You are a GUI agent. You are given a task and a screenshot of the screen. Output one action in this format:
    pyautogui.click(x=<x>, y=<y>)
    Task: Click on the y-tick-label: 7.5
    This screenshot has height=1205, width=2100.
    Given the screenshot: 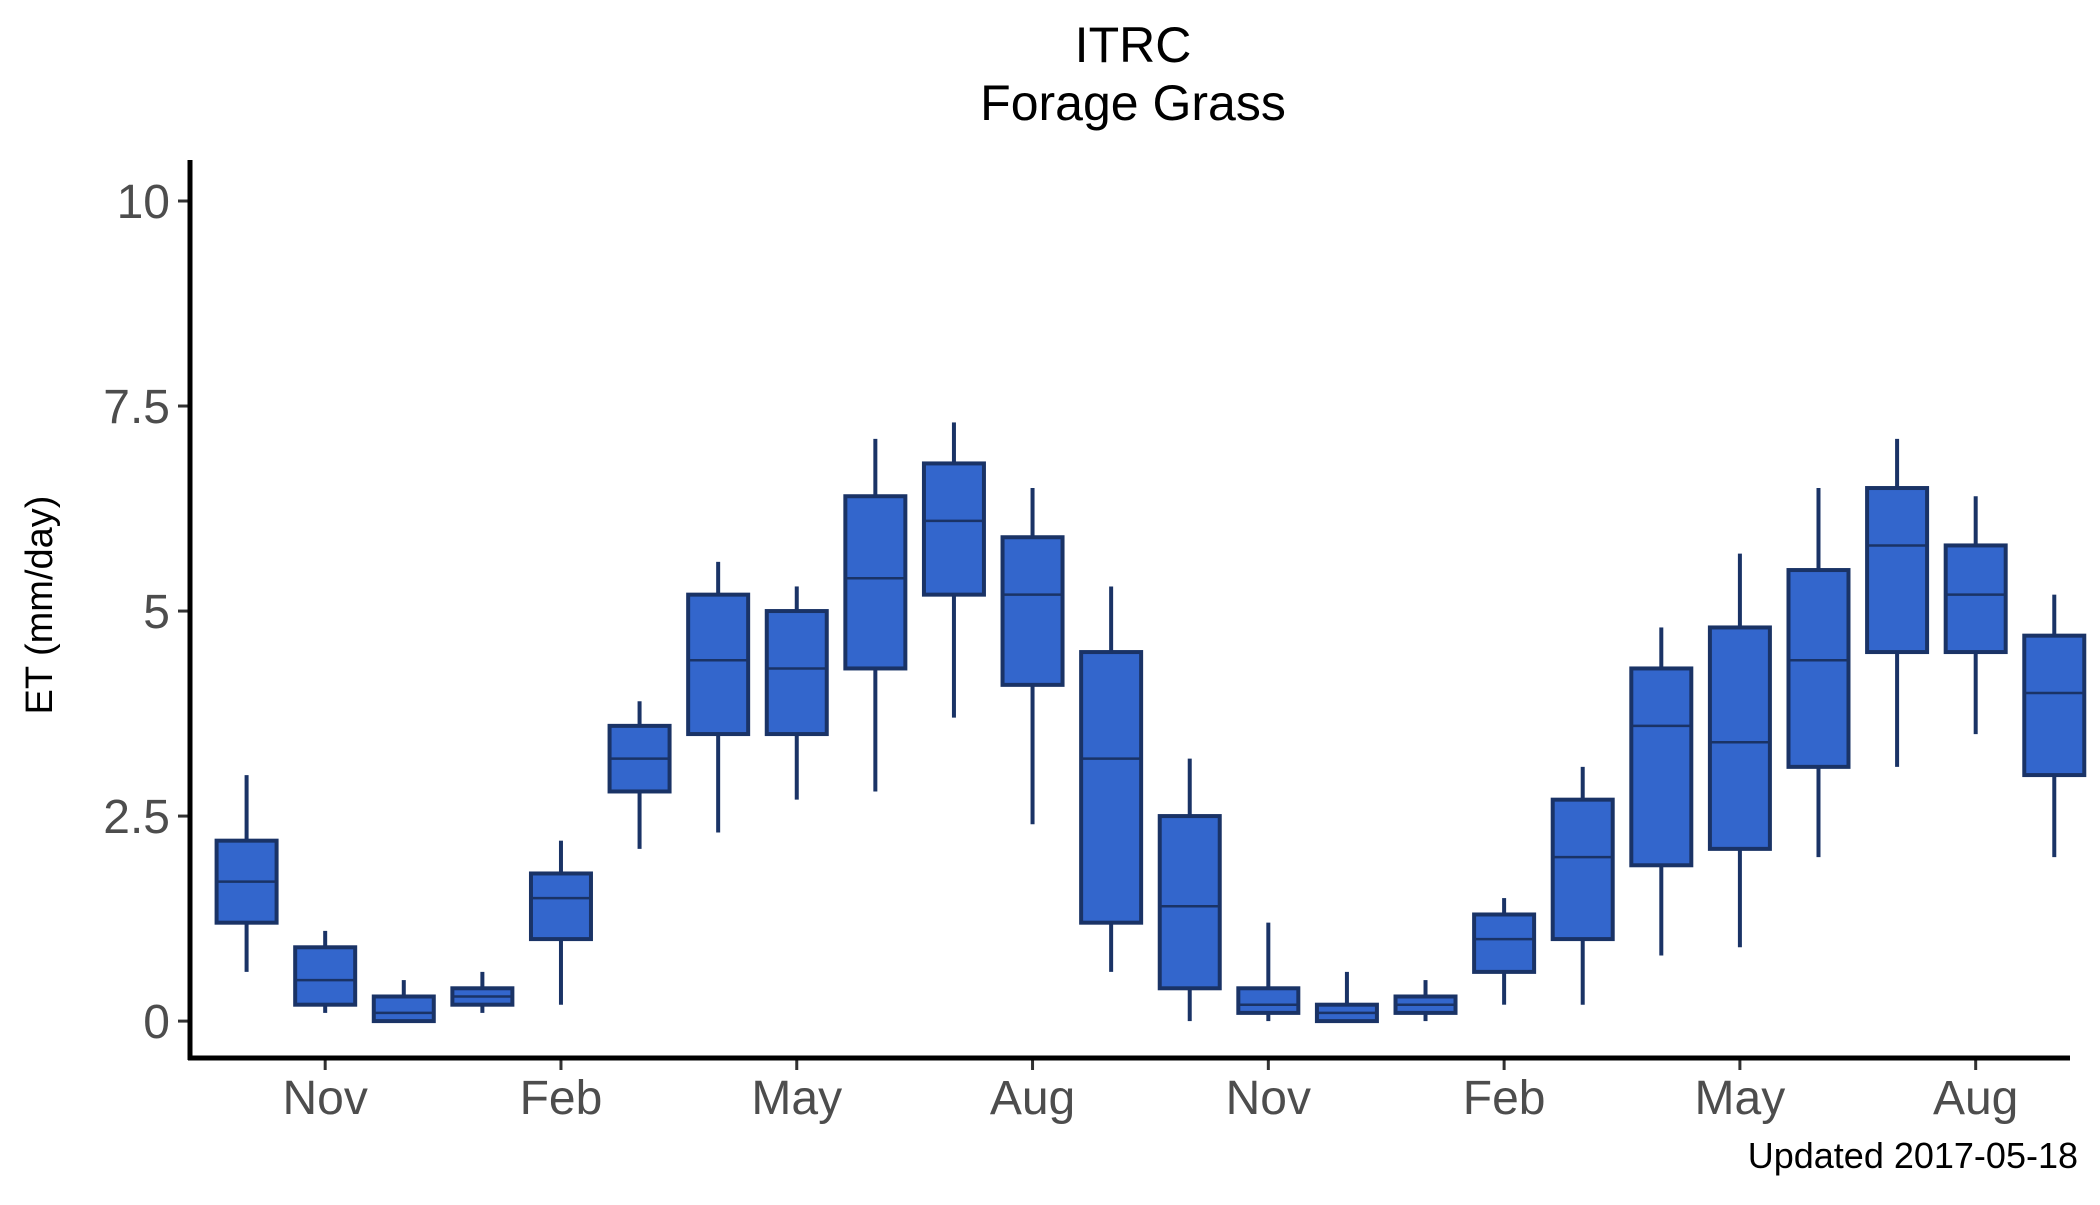 What is the action you would take?
    pyautogui.click(x=136, y=407)
    